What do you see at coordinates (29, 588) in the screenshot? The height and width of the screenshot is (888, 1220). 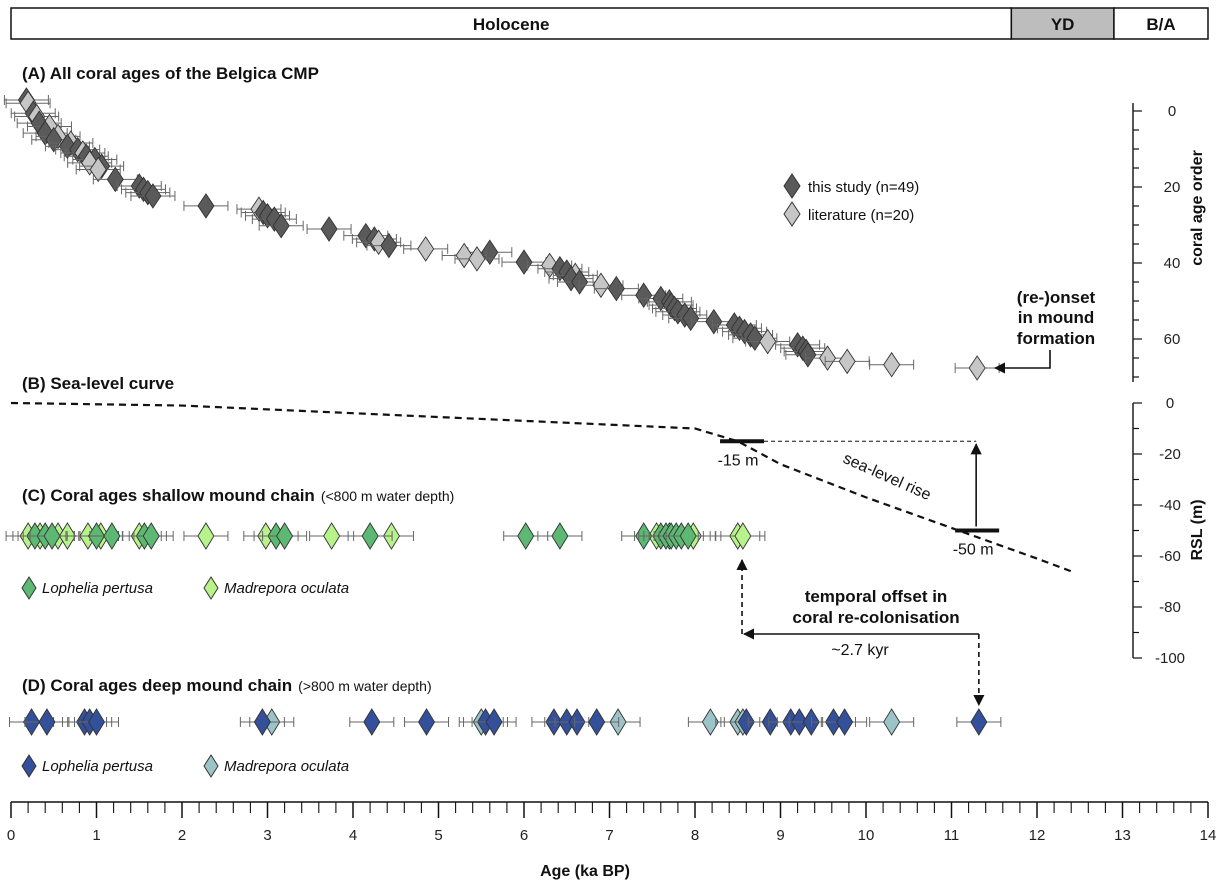 I see `legend-shallow-lophelia-marker` at bounding box center [29, 588].